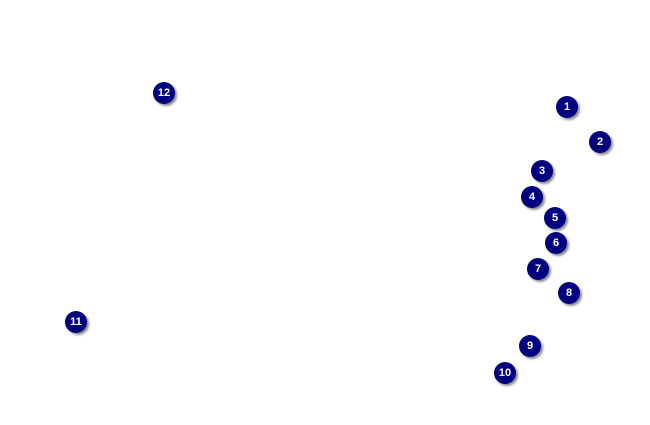 This screenshot has height=425, width=650. I want to click on map-marker-5: 5, so click(555, 218).